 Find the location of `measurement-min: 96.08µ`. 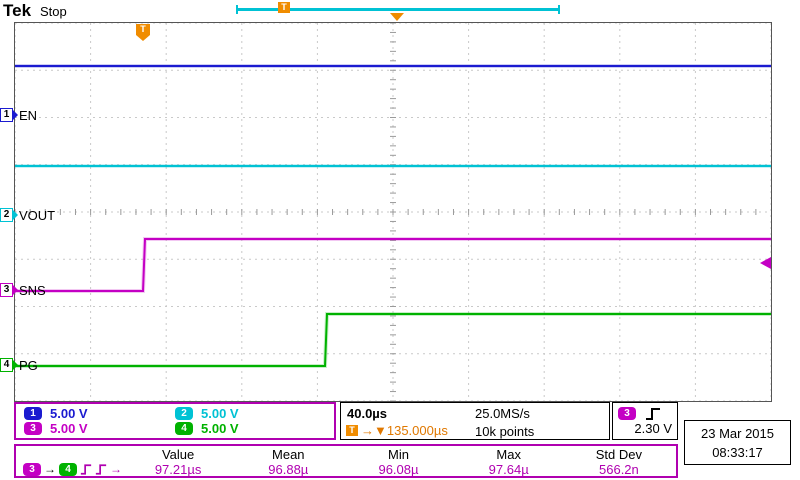

measurement-min: 96.08µ is located at coordinates (398, 469).